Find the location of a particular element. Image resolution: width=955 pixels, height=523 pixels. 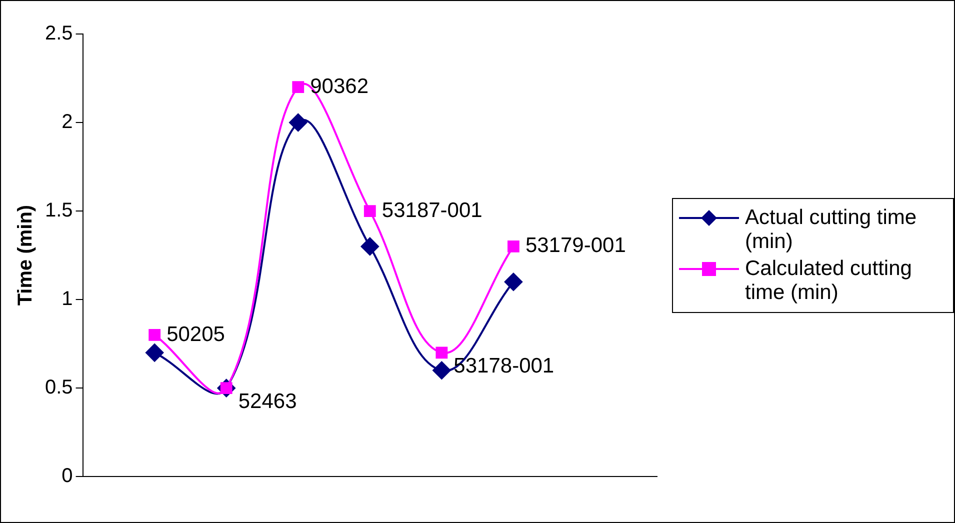

y-tick-label: 1.5 is located at coordinates (58, 211).